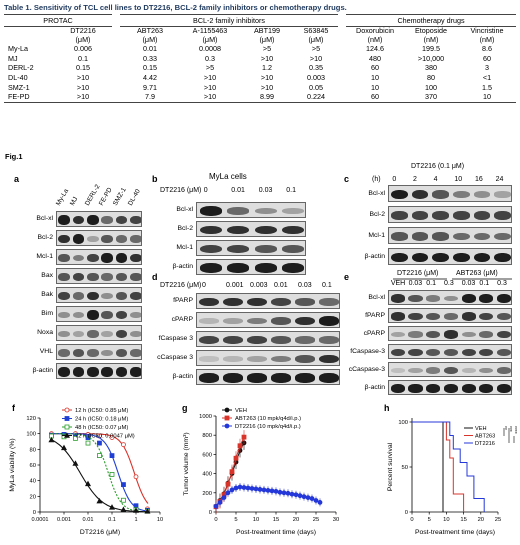 This screenshot has height=545, width=520. Describe the element at coordinates (431, 87) in the screenshot. I see `table-cell: 100` at that location.